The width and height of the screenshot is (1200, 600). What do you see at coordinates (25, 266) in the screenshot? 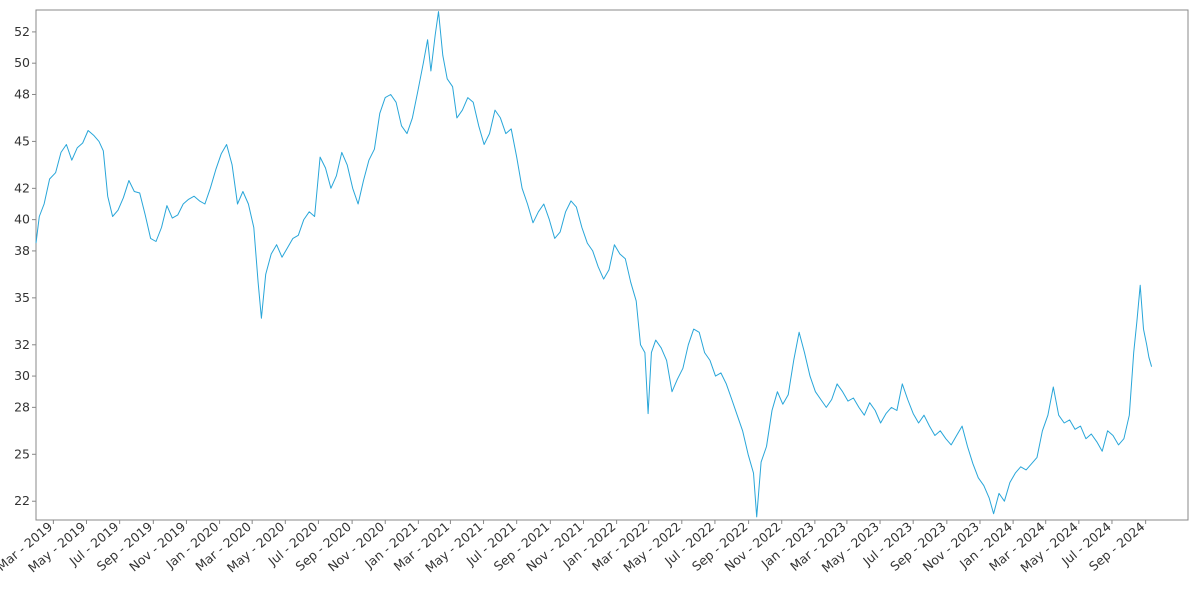
I see `y-axis: 22 25 28 30 32 35 38 40 42 45 48 50 52` at bounding box center [25, 266].